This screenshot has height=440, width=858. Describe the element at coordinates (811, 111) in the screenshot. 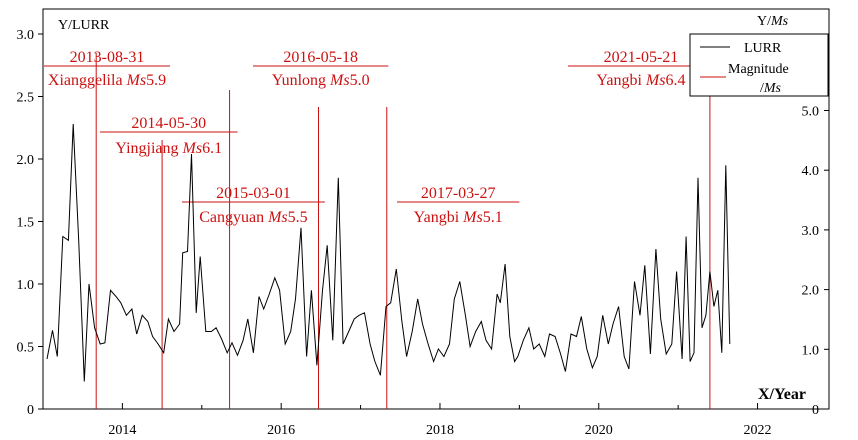

I see `y-right-tick-label: 5.0` at that location.